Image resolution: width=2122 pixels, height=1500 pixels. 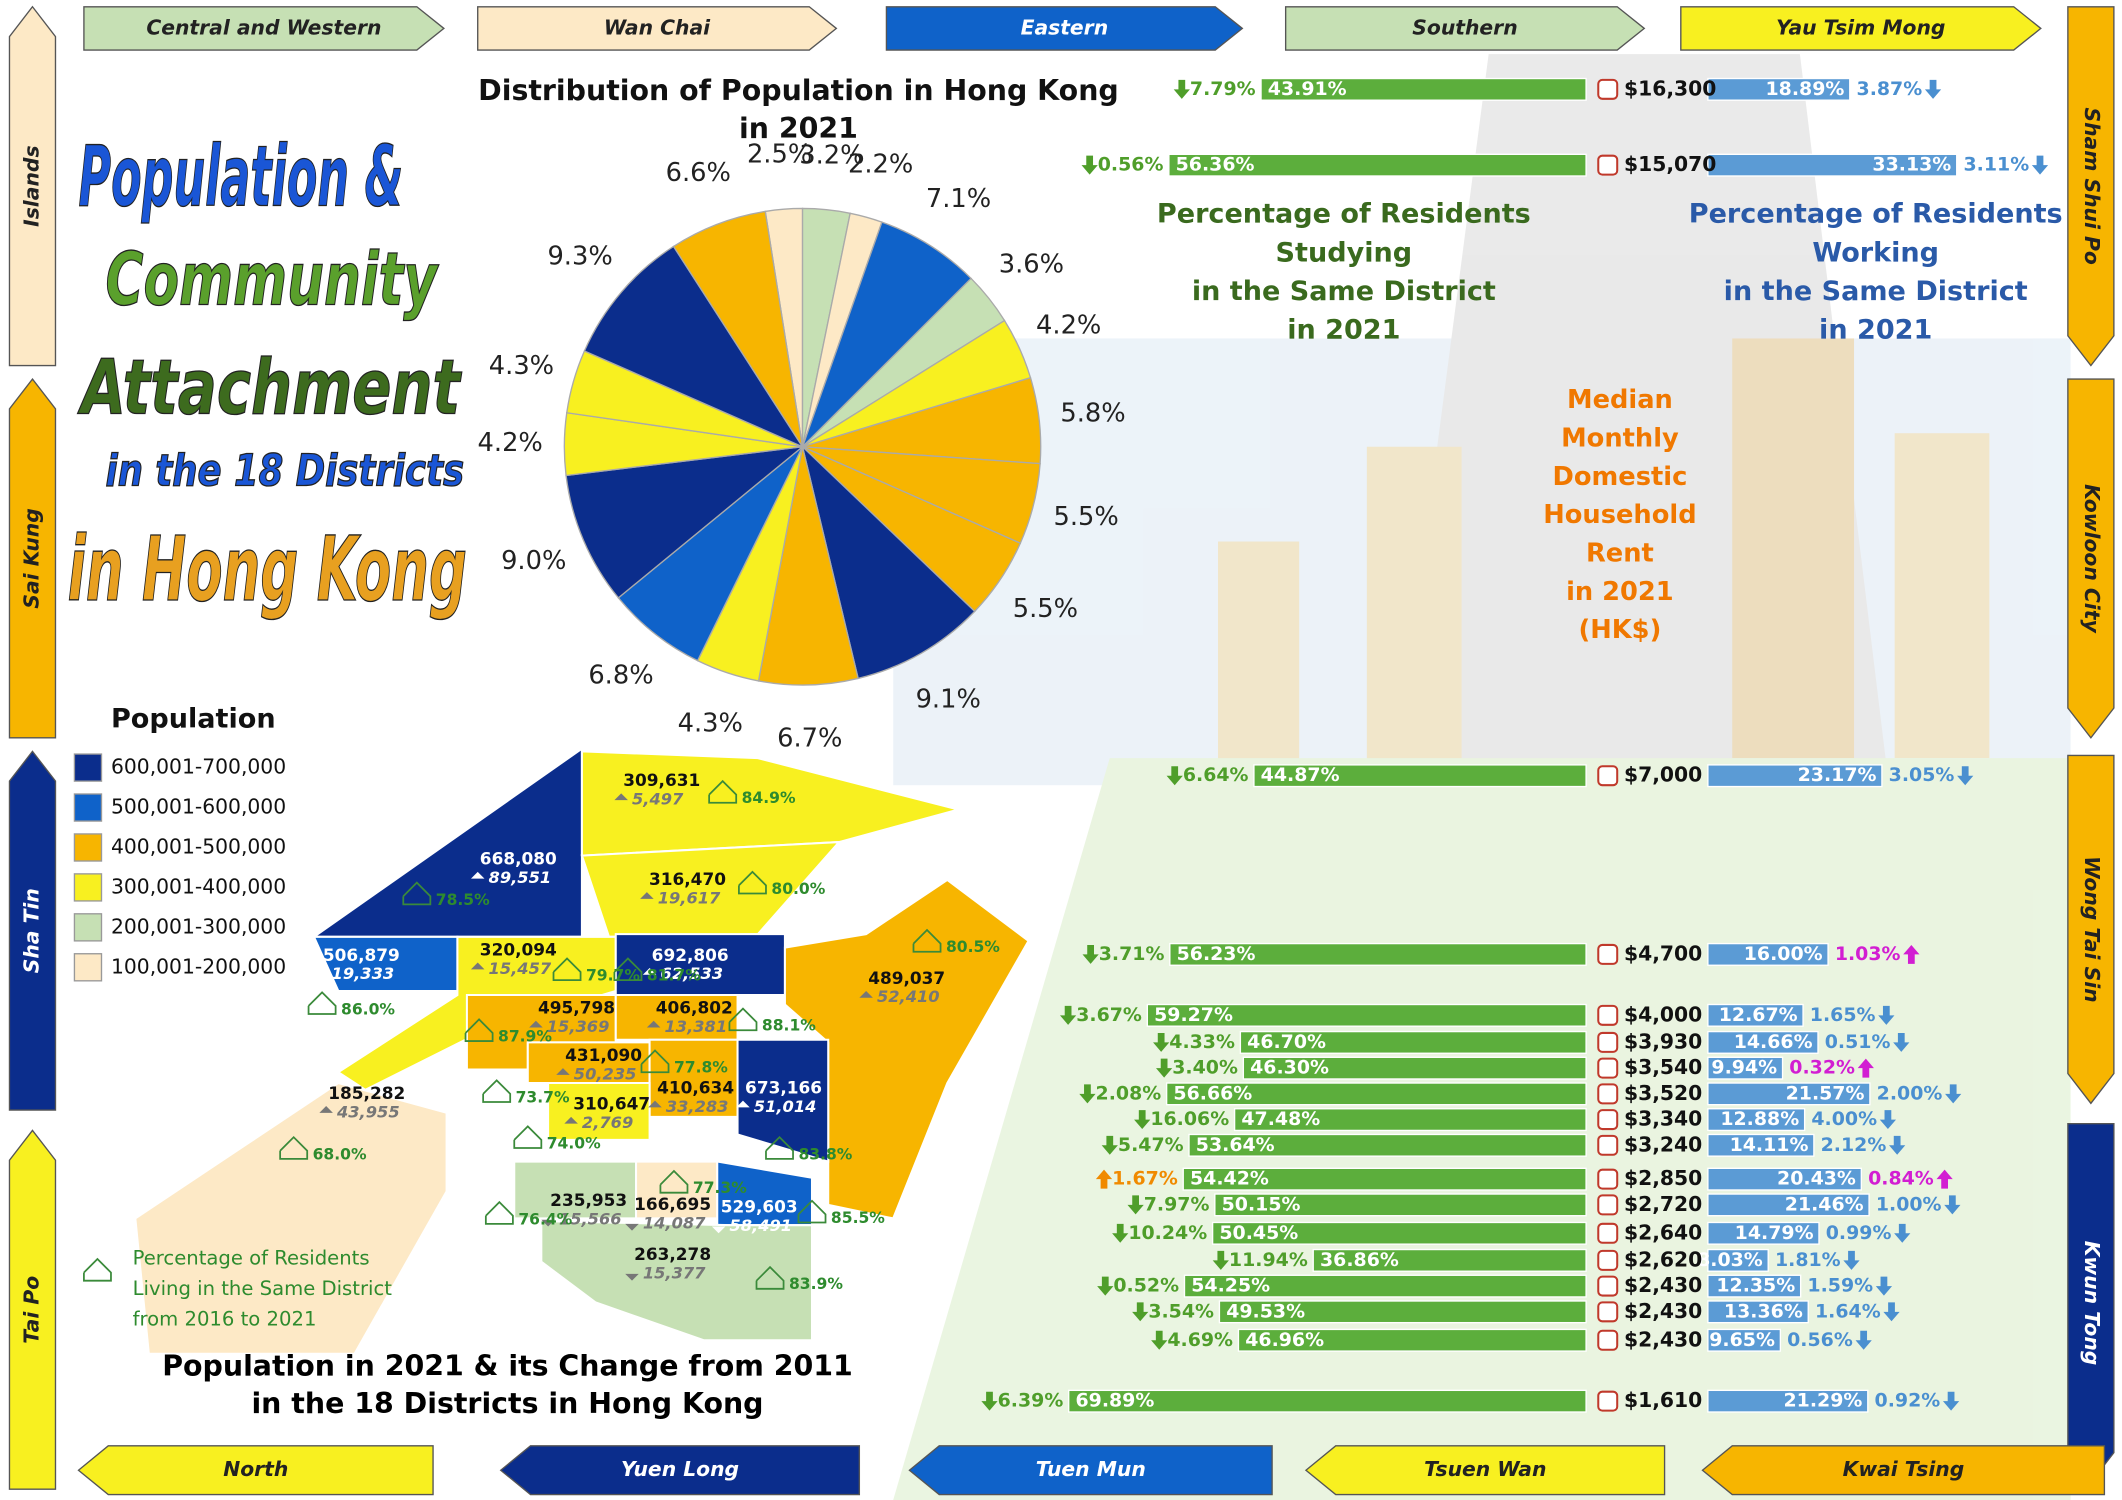 What do you see at coordinates (1904, 1469) in the screenshot?
I see `banner-label: Kwai Tsing` at bounding box center [1904, 1469].